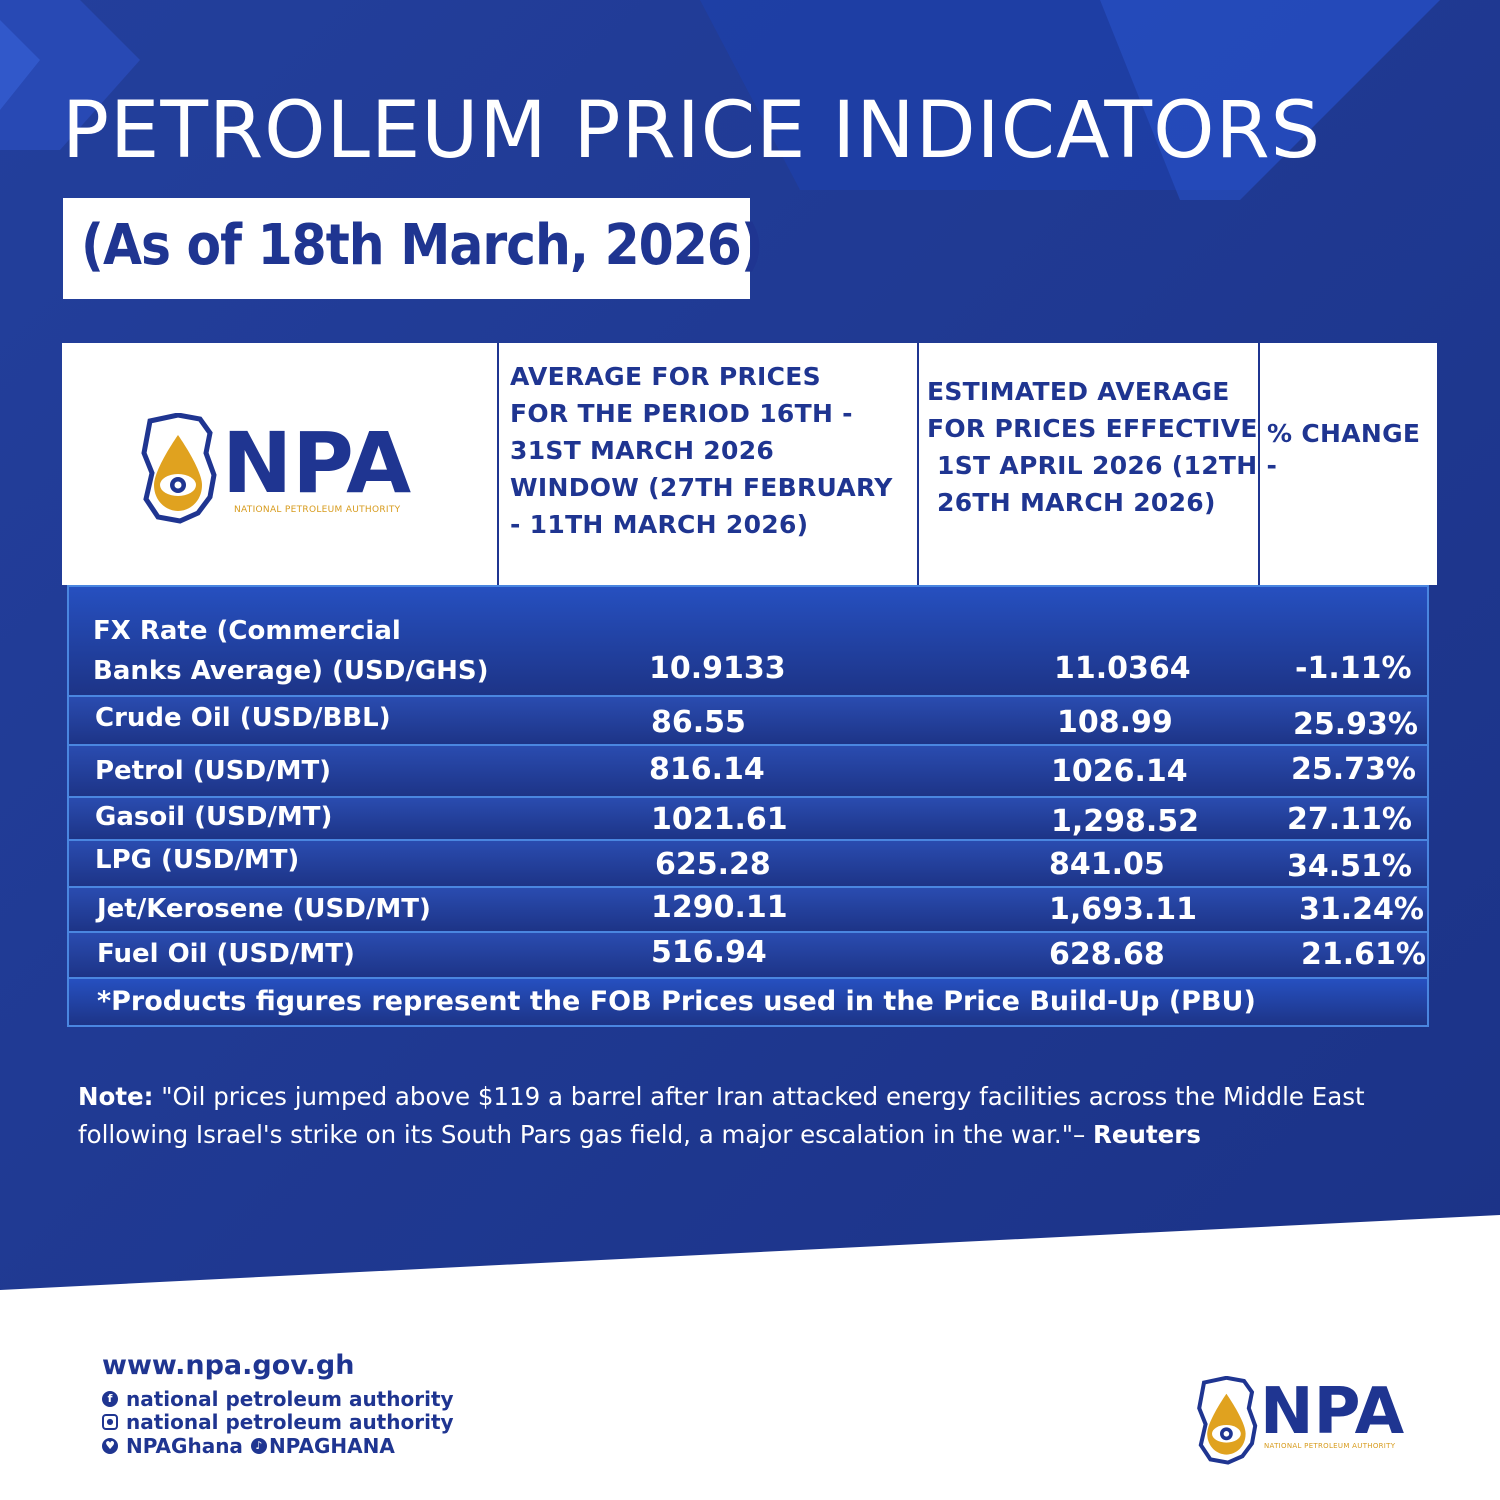 The height and width of the screenshot is (1500, 1500). I want to click on table-row: Petrol (USD/MT) 816.14 1026.14 25.73%, so click(748, 772).